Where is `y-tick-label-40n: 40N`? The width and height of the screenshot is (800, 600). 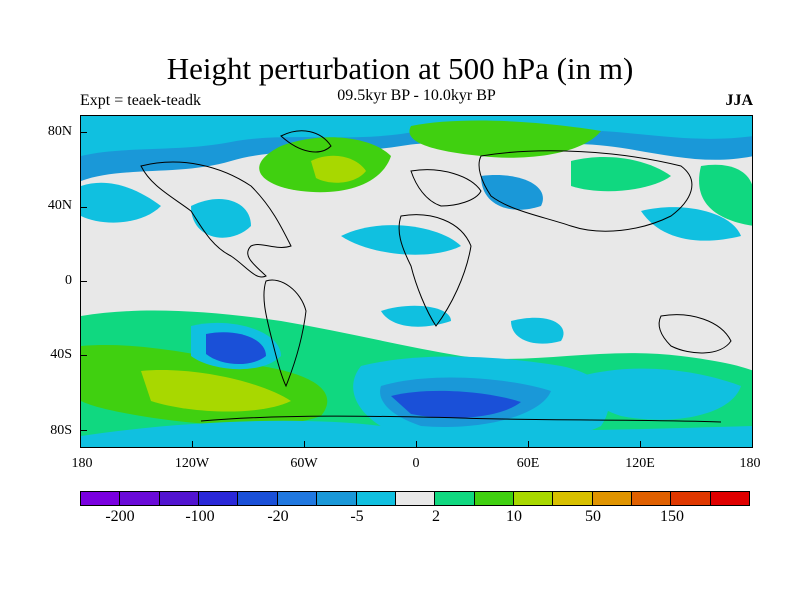 y-tick-label-40n: 40N is located at coordinates (59, 205).